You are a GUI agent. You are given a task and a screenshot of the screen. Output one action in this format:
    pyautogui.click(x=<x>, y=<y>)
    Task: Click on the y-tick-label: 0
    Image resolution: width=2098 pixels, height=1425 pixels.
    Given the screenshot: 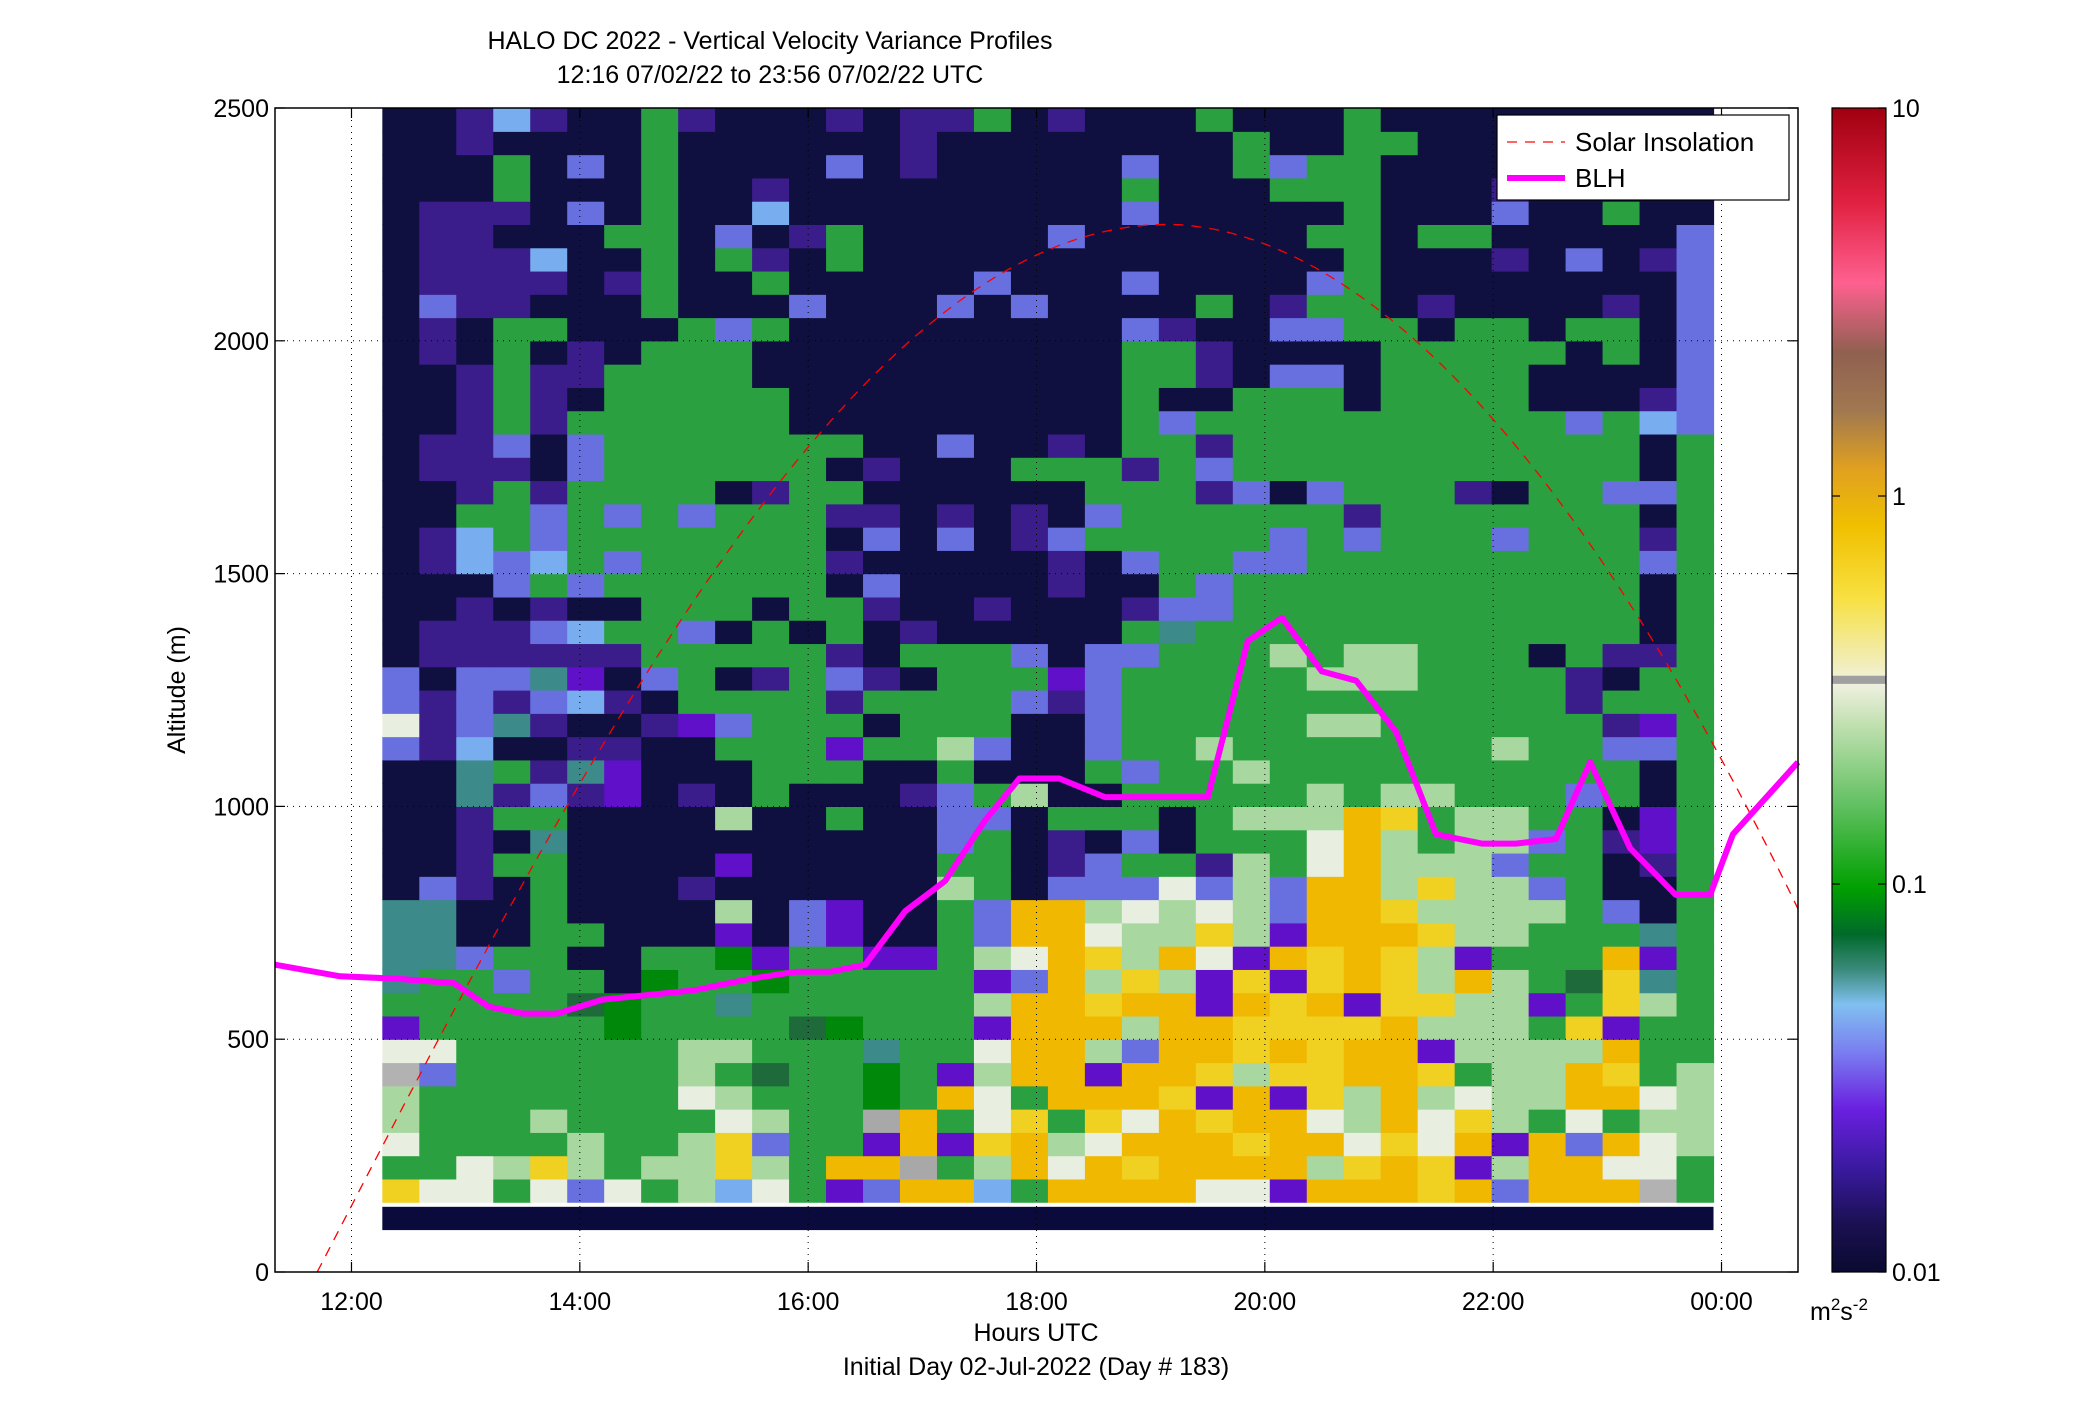 What is the action you would take?
    pyautogui.click(x=262, y=1273)
    